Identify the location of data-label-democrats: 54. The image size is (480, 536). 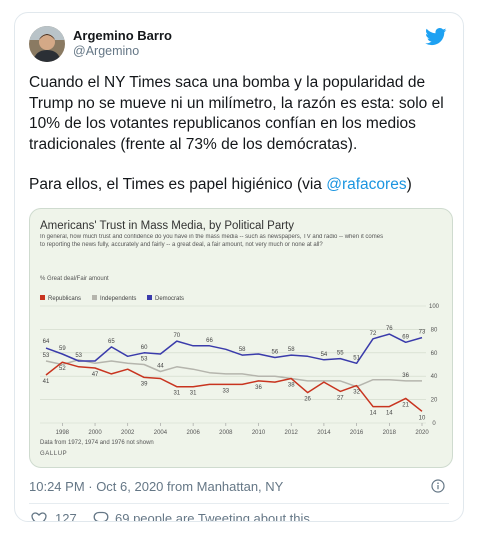
(324, 355).